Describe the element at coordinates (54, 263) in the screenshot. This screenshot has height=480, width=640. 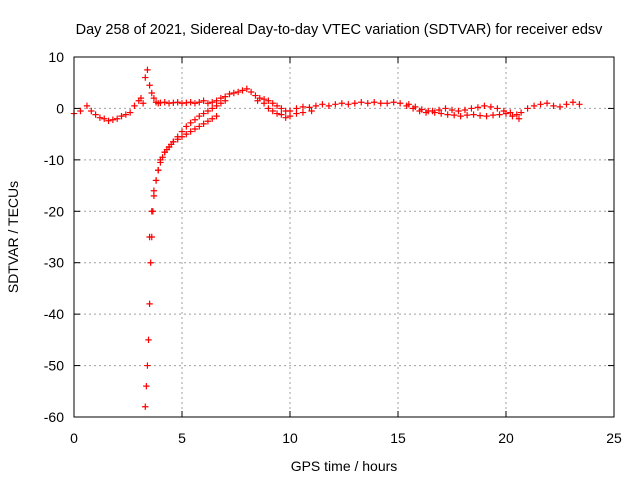
I see `y-tick-label: -30` at that location.